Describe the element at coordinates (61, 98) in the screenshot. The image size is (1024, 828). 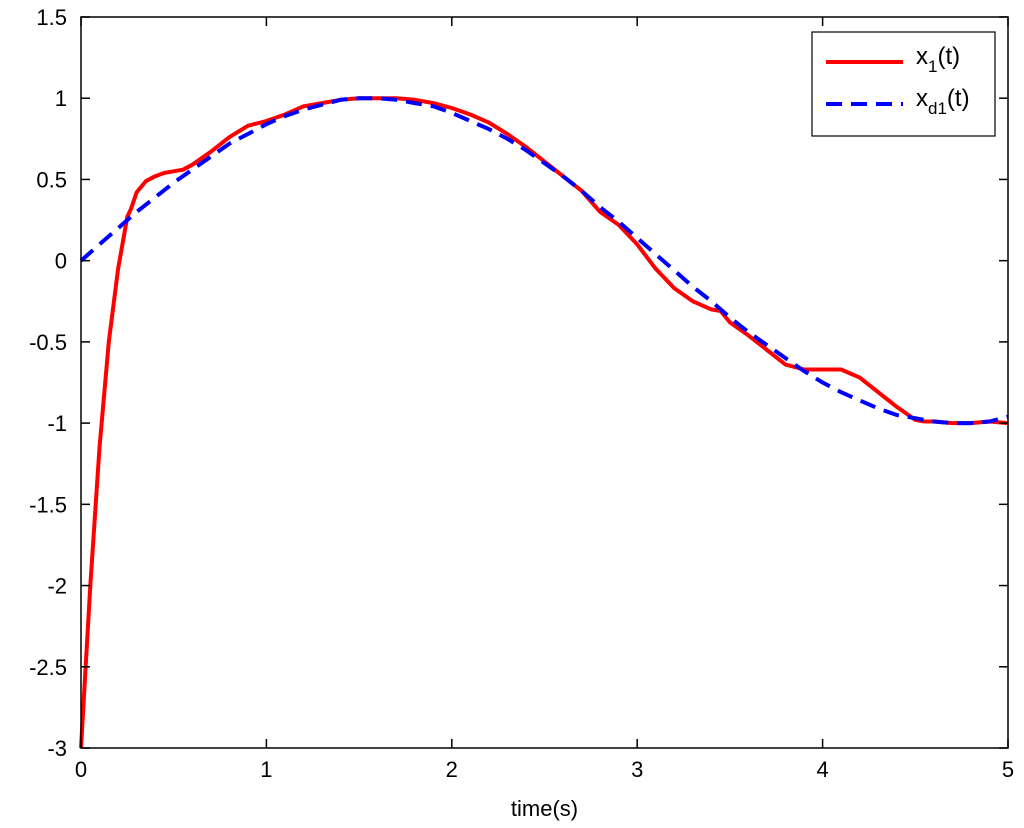
I see `y-tick-label: 1` at that location.